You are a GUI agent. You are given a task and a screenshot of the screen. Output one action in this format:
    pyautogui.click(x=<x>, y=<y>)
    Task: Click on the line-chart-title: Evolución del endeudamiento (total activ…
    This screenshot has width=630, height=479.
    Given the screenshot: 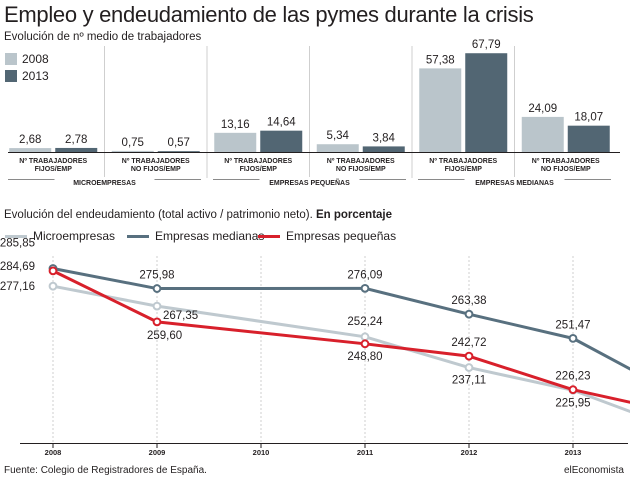 What is the action you would take?
    pyautogui.click(x=198, y=215)
    